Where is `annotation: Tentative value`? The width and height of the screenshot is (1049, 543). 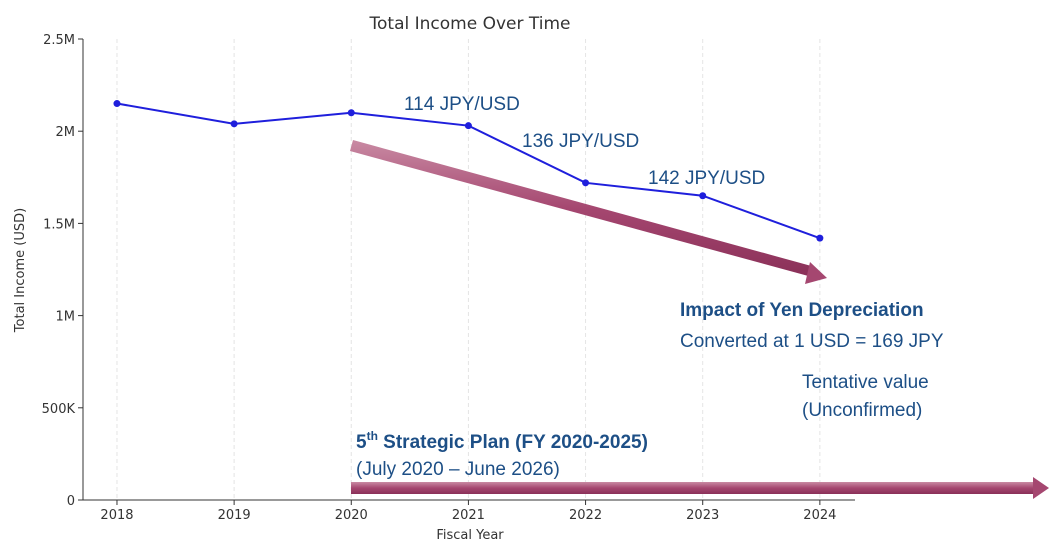 annotation: Tentative value is located at coordinates (865, 382).